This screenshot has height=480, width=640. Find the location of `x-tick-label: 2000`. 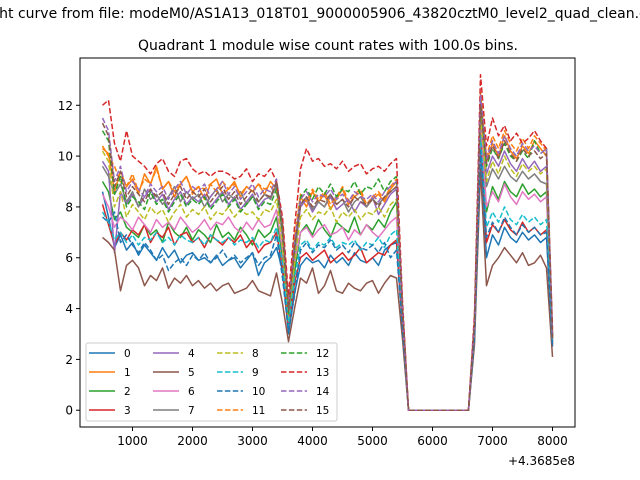

x-tick-label: 2000 is located at coordinates (192, 441).